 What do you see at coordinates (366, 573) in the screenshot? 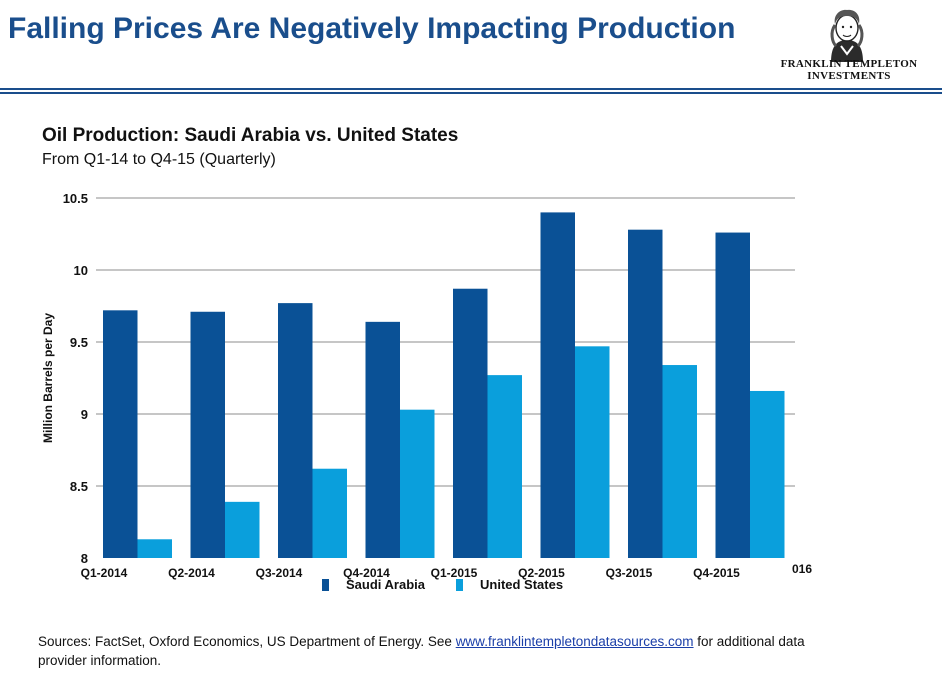
I see `x-tick-label: Q4-2014` at bounding box center [366, 573].